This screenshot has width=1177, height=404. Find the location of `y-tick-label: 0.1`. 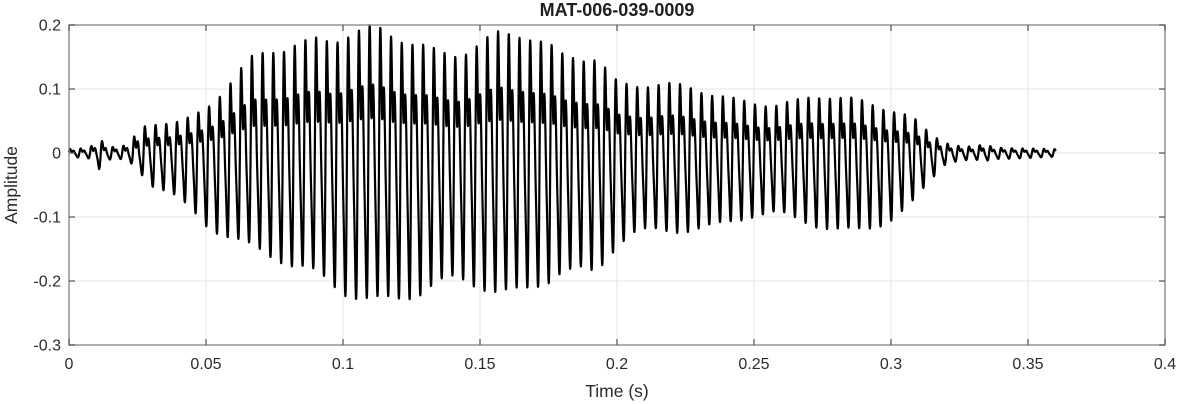

y-tick-label: 0.1 is located at coordinates (50, 90).